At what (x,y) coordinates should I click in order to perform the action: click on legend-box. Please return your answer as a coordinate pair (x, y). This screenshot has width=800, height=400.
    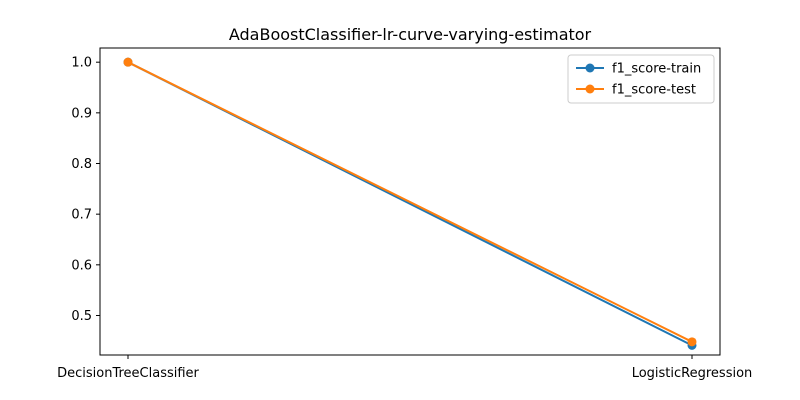
    Looking at the image, I should click on (641, 79).